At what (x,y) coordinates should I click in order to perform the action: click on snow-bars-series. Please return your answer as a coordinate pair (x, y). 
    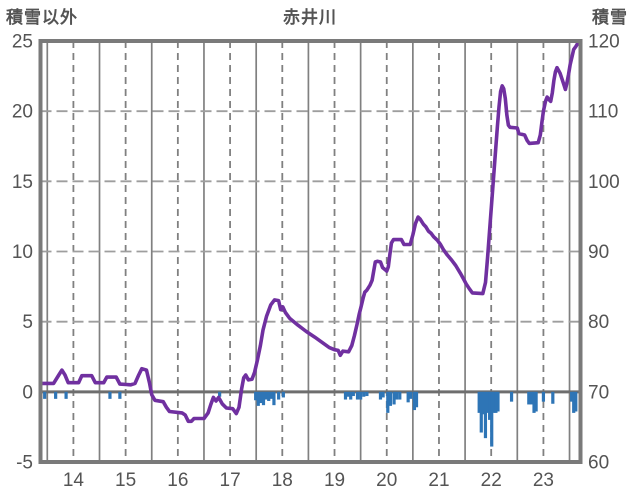
    Looking at the image, I should click on (310, 419).